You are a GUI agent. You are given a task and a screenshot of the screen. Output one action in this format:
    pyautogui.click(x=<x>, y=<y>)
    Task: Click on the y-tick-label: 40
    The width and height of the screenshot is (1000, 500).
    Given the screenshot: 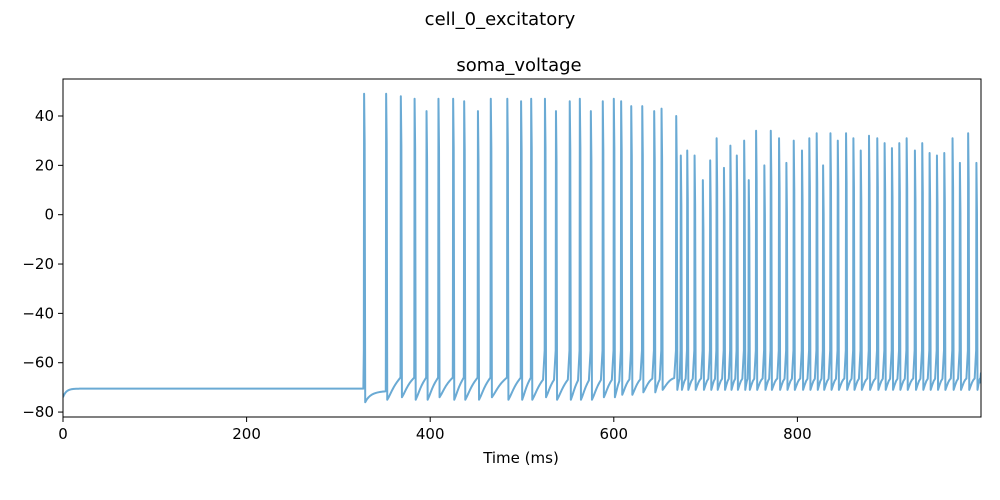 What is the action you would take?
    pyautogui.click(x=44, y=116)
    